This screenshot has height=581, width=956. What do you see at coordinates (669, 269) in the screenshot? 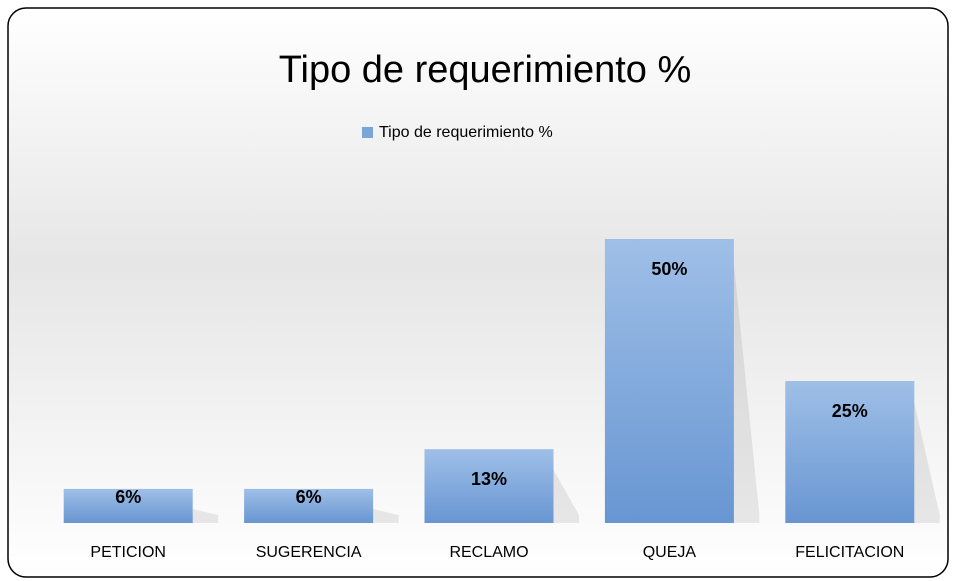
I see `value-label: 50%` at bounding box center [669, 269].